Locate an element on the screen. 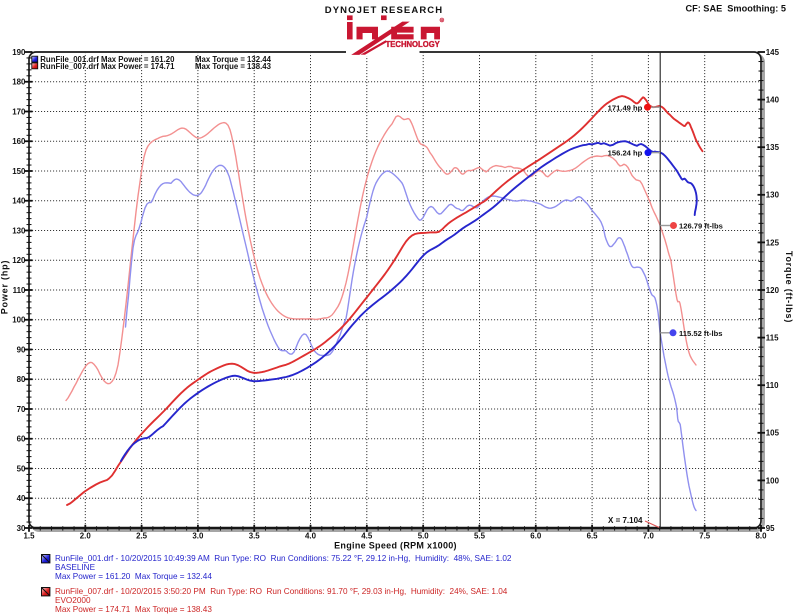 The width and height of the screenshot is (800, 616). svg-text: 126.79 ft-lbs is located at coordinates (701, 226).